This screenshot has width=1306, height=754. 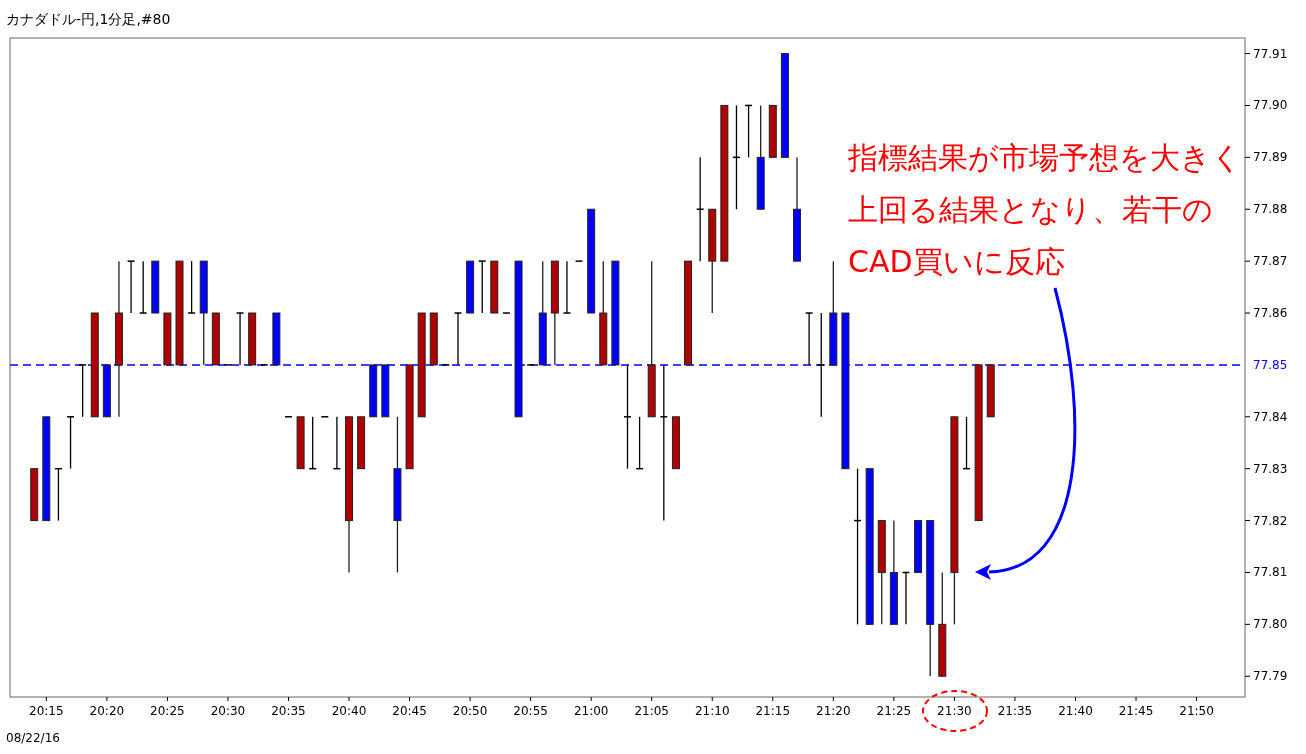 What do you see at coordinates (88, 19) in the screenshot?
I see `title: カナダドル-円,1分足,#80` at bounding box center [88, 19].